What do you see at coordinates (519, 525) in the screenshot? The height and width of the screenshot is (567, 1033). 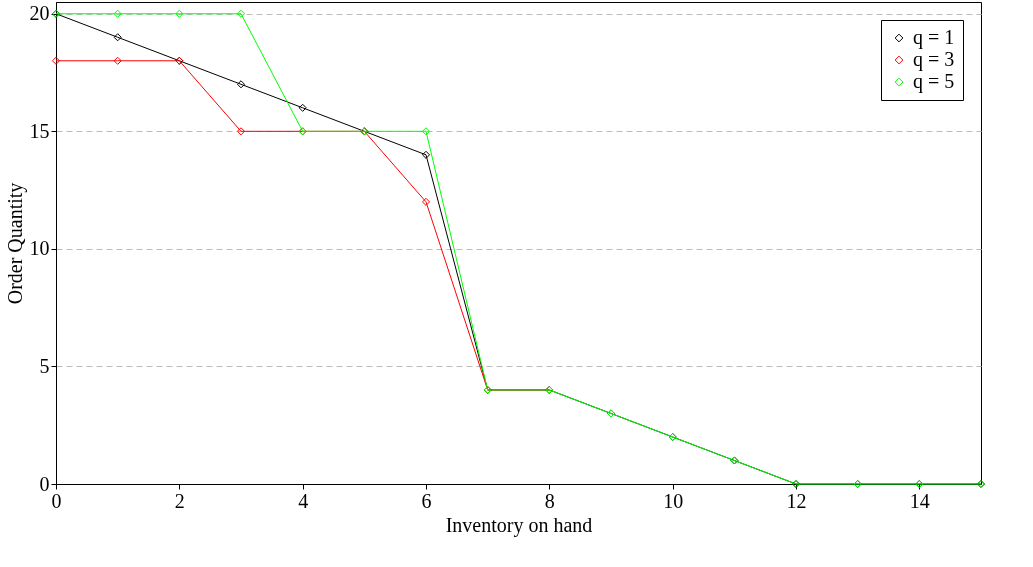 I see `x-axis-title: Inventory on hand` at bounding box center [519, 525].